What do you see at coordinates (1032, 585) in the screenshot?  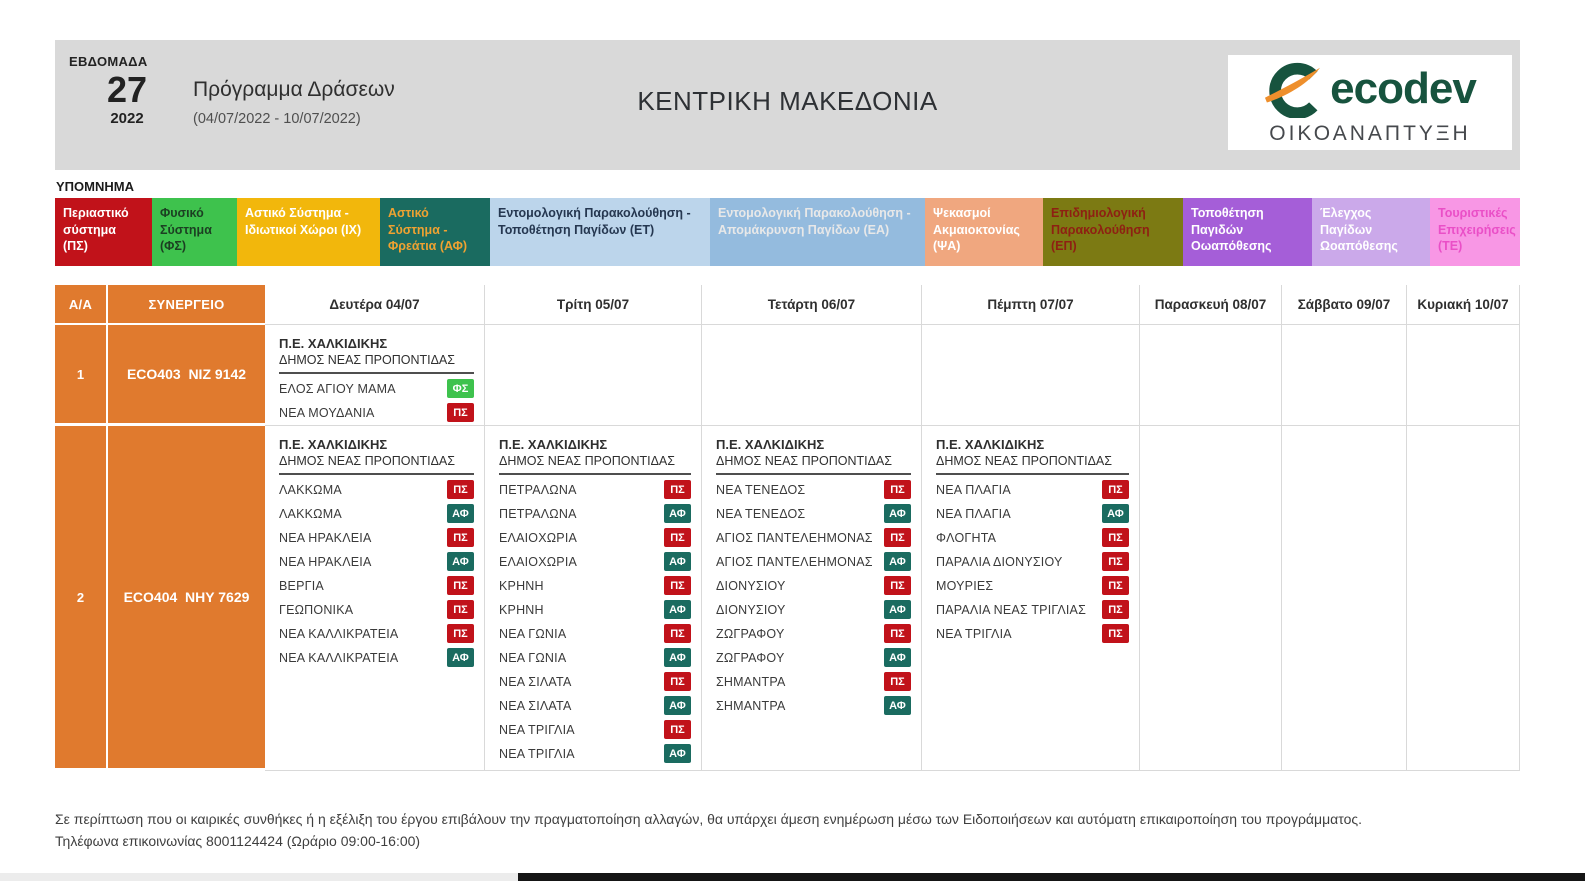 I see `schedule-entry: ΜΟΥΡΙΕΣ ΠΣ` at bounding box center [1032, 585].